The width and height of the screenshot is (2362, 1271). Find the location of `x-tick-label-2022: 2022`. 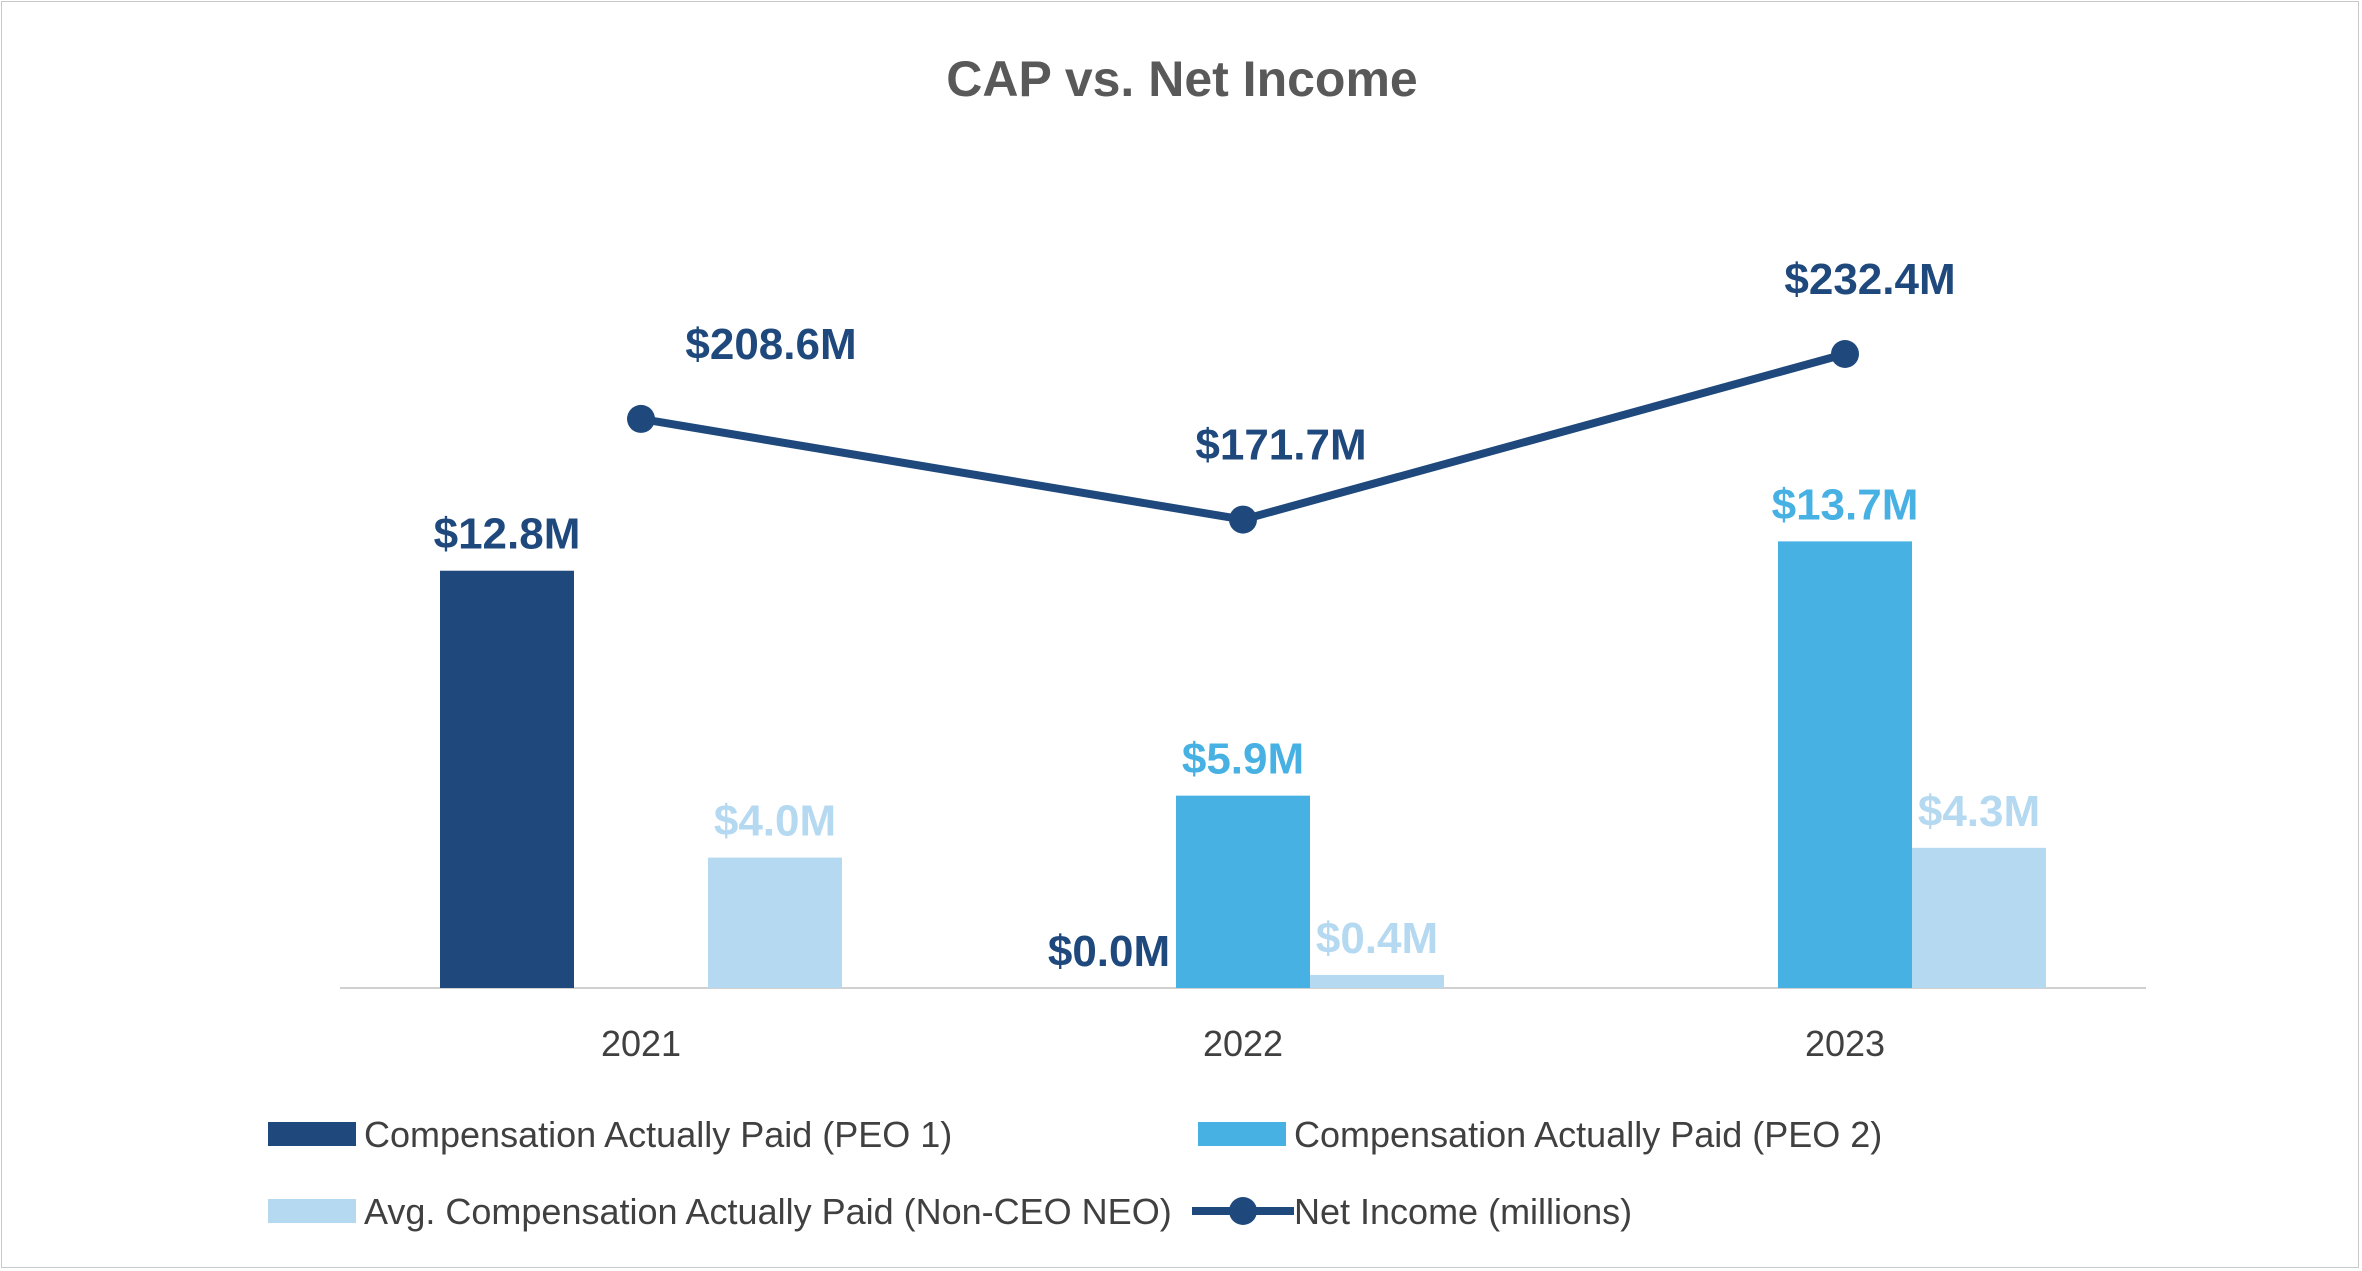

x-tick-label-2022: 2022 is located at coordinates (1243, 1043).